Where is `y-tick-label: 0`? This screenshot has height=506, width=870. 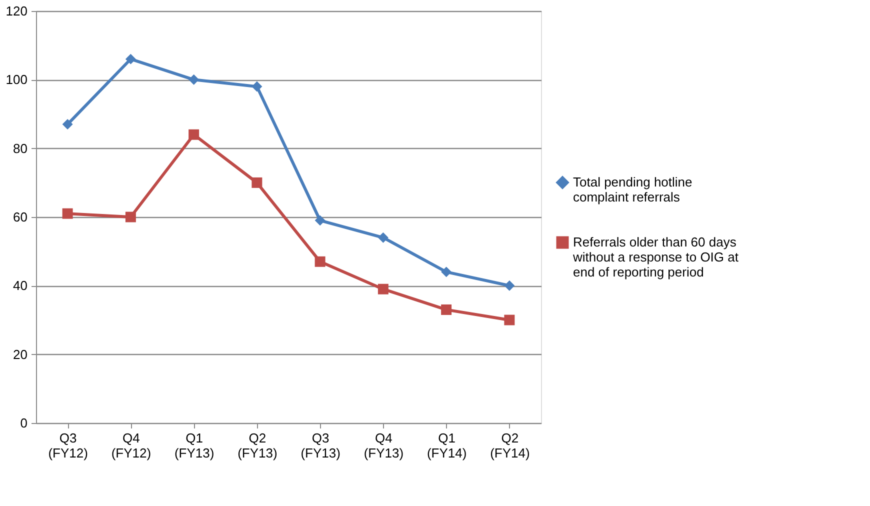 y-tick-label: 0 is located at coordinates (24, 423).